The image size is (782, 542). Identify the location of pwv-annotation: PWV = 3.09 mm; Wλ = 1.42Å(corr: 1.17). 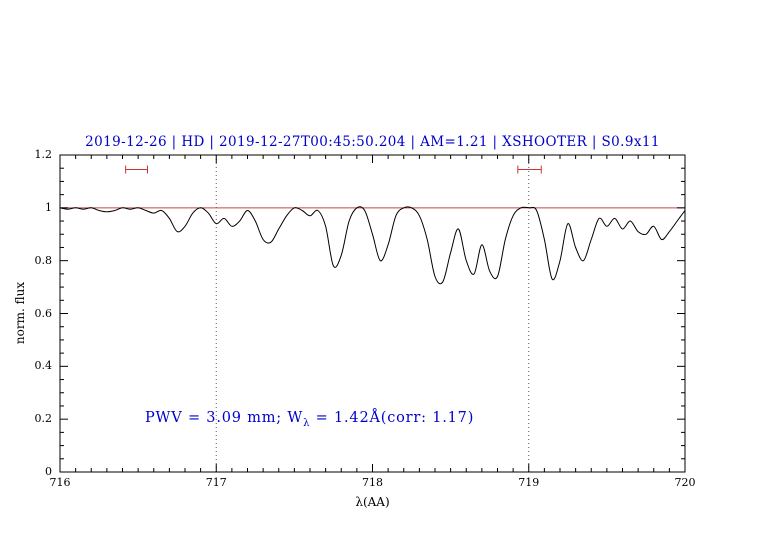
(309, 419).